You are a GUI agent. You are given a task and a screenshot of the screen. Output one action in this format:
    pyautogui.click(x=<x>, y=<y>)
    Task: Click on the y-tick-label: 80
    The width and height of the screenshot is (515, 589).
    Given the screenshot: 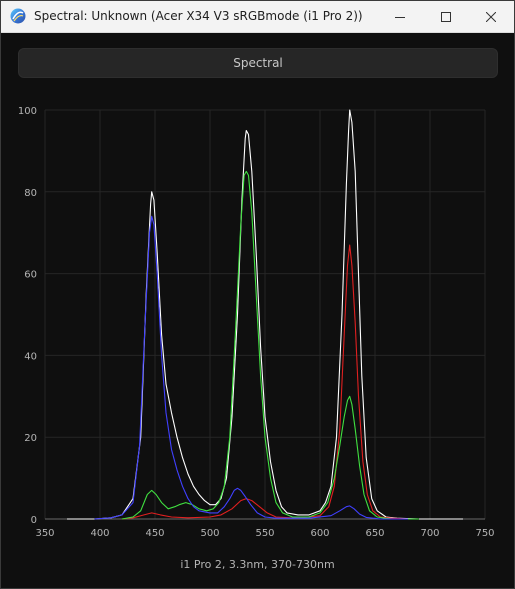 What is the action you would take?
    pyautogui.click(x=30, y=193)
    